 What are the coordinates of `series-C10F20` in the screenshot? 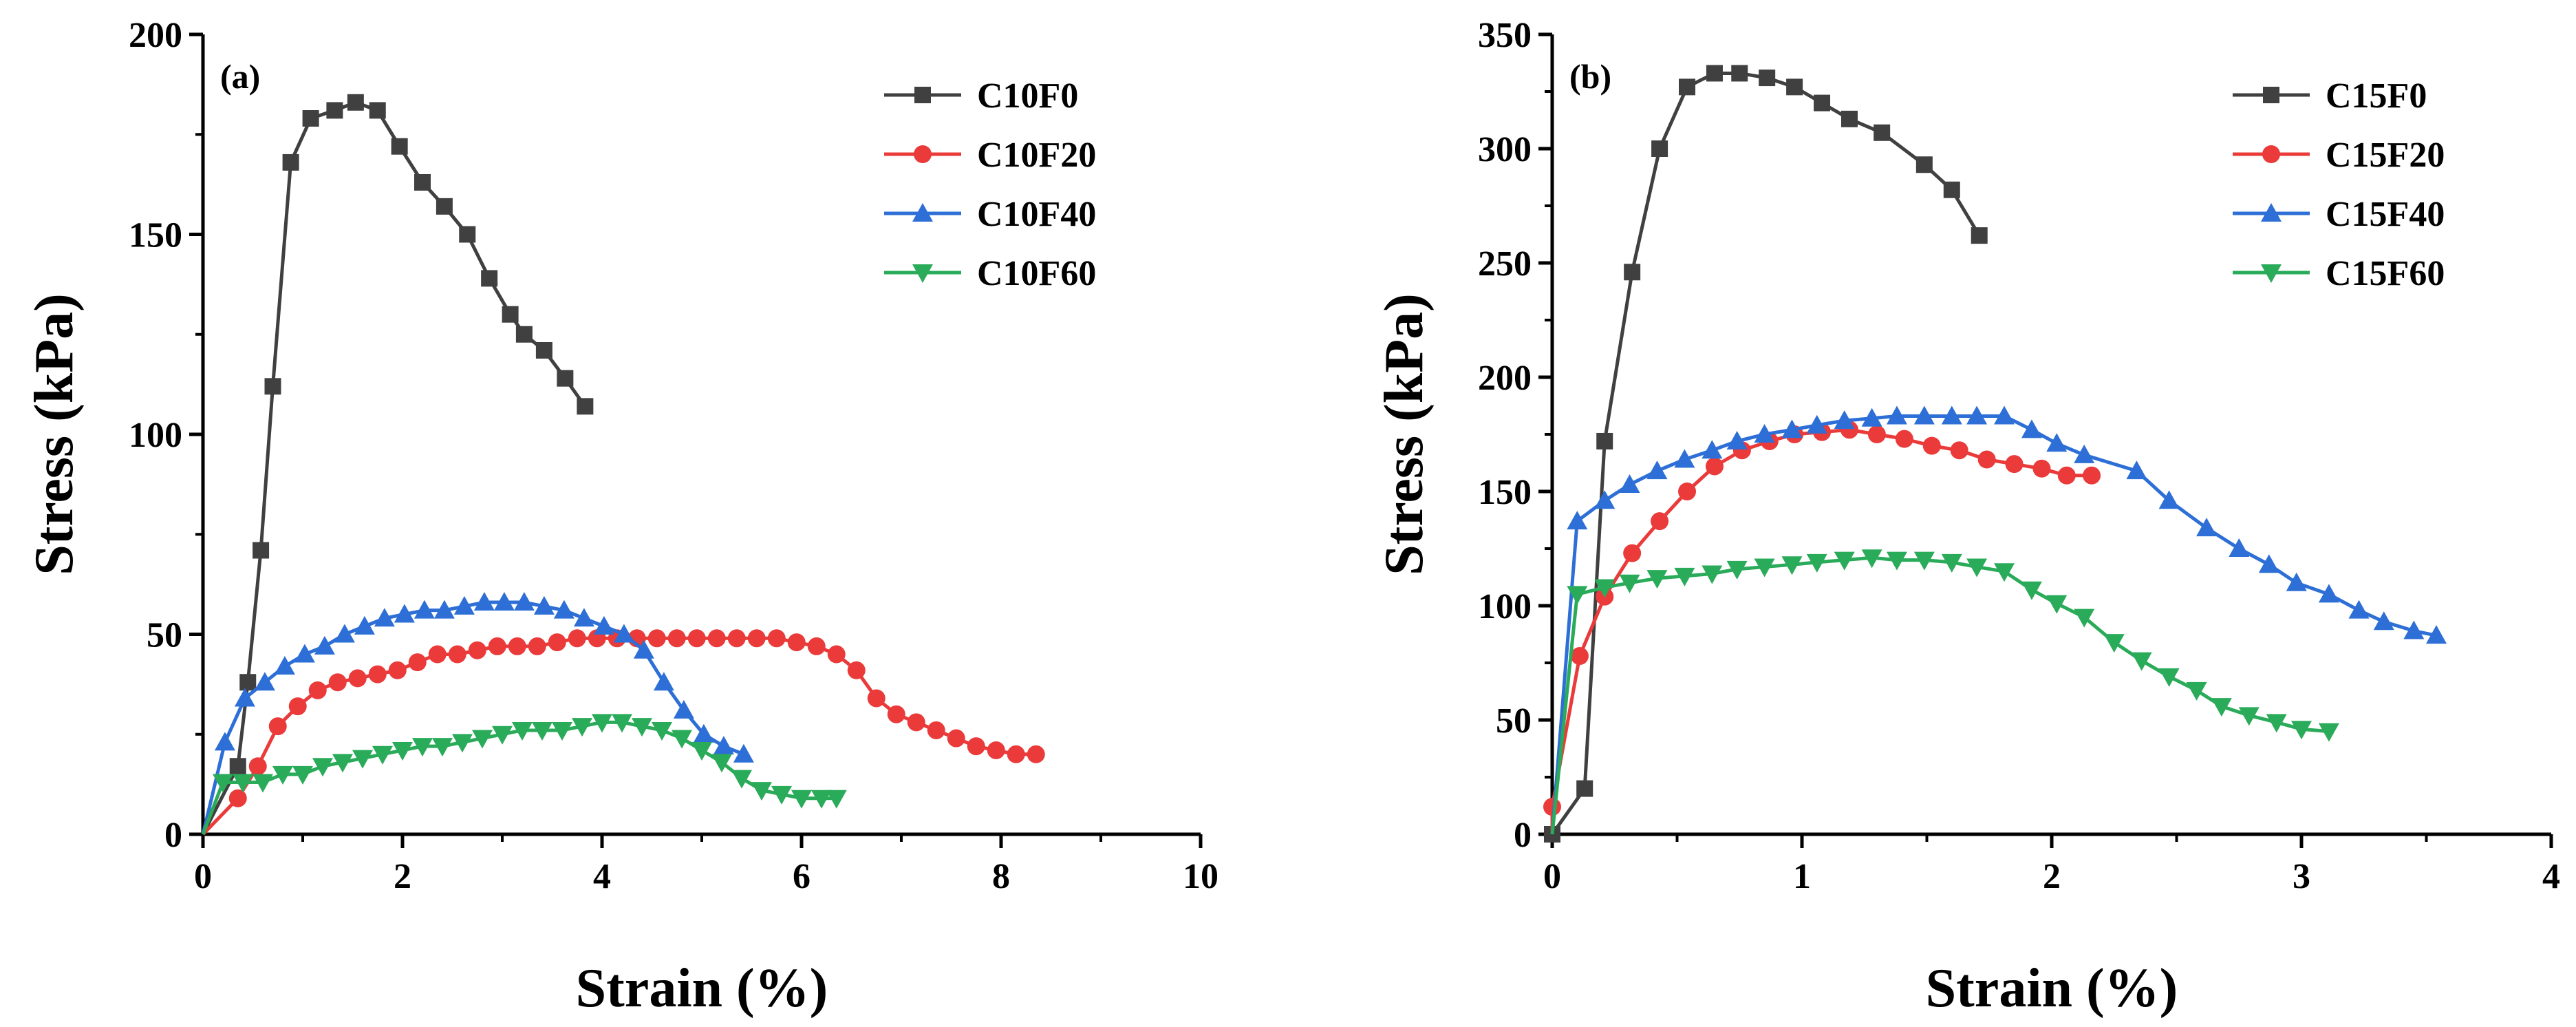 It's located at (623, 732).